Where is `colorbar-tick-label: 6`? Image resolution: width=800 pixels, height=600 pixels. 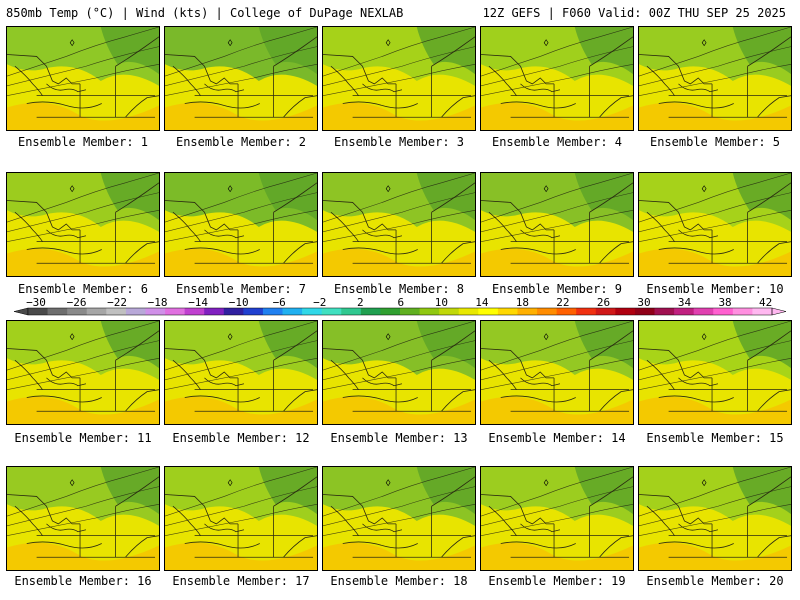 colorbar-tick-label: 6 is located at coordinates (400, 302).